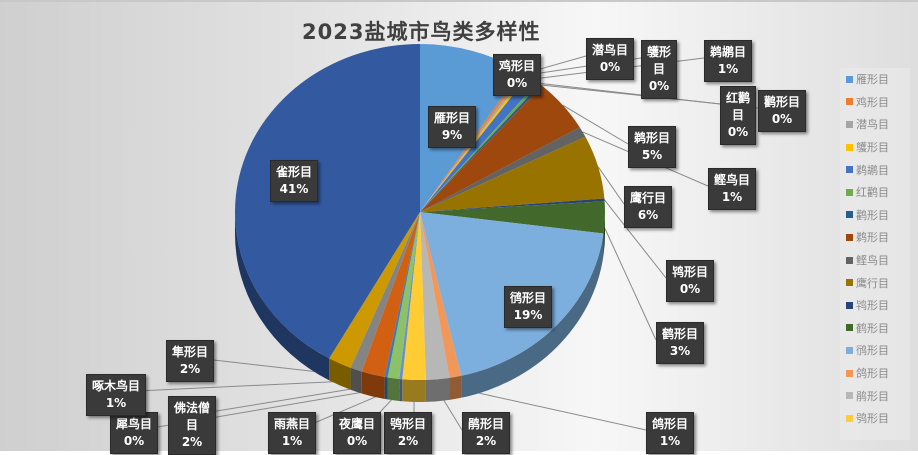 The width and height of the screenshot is (918, 455). Describe the element at coordinates (872, 373) in the screenshot. I see `legend-label: 鸽形目` at that location.